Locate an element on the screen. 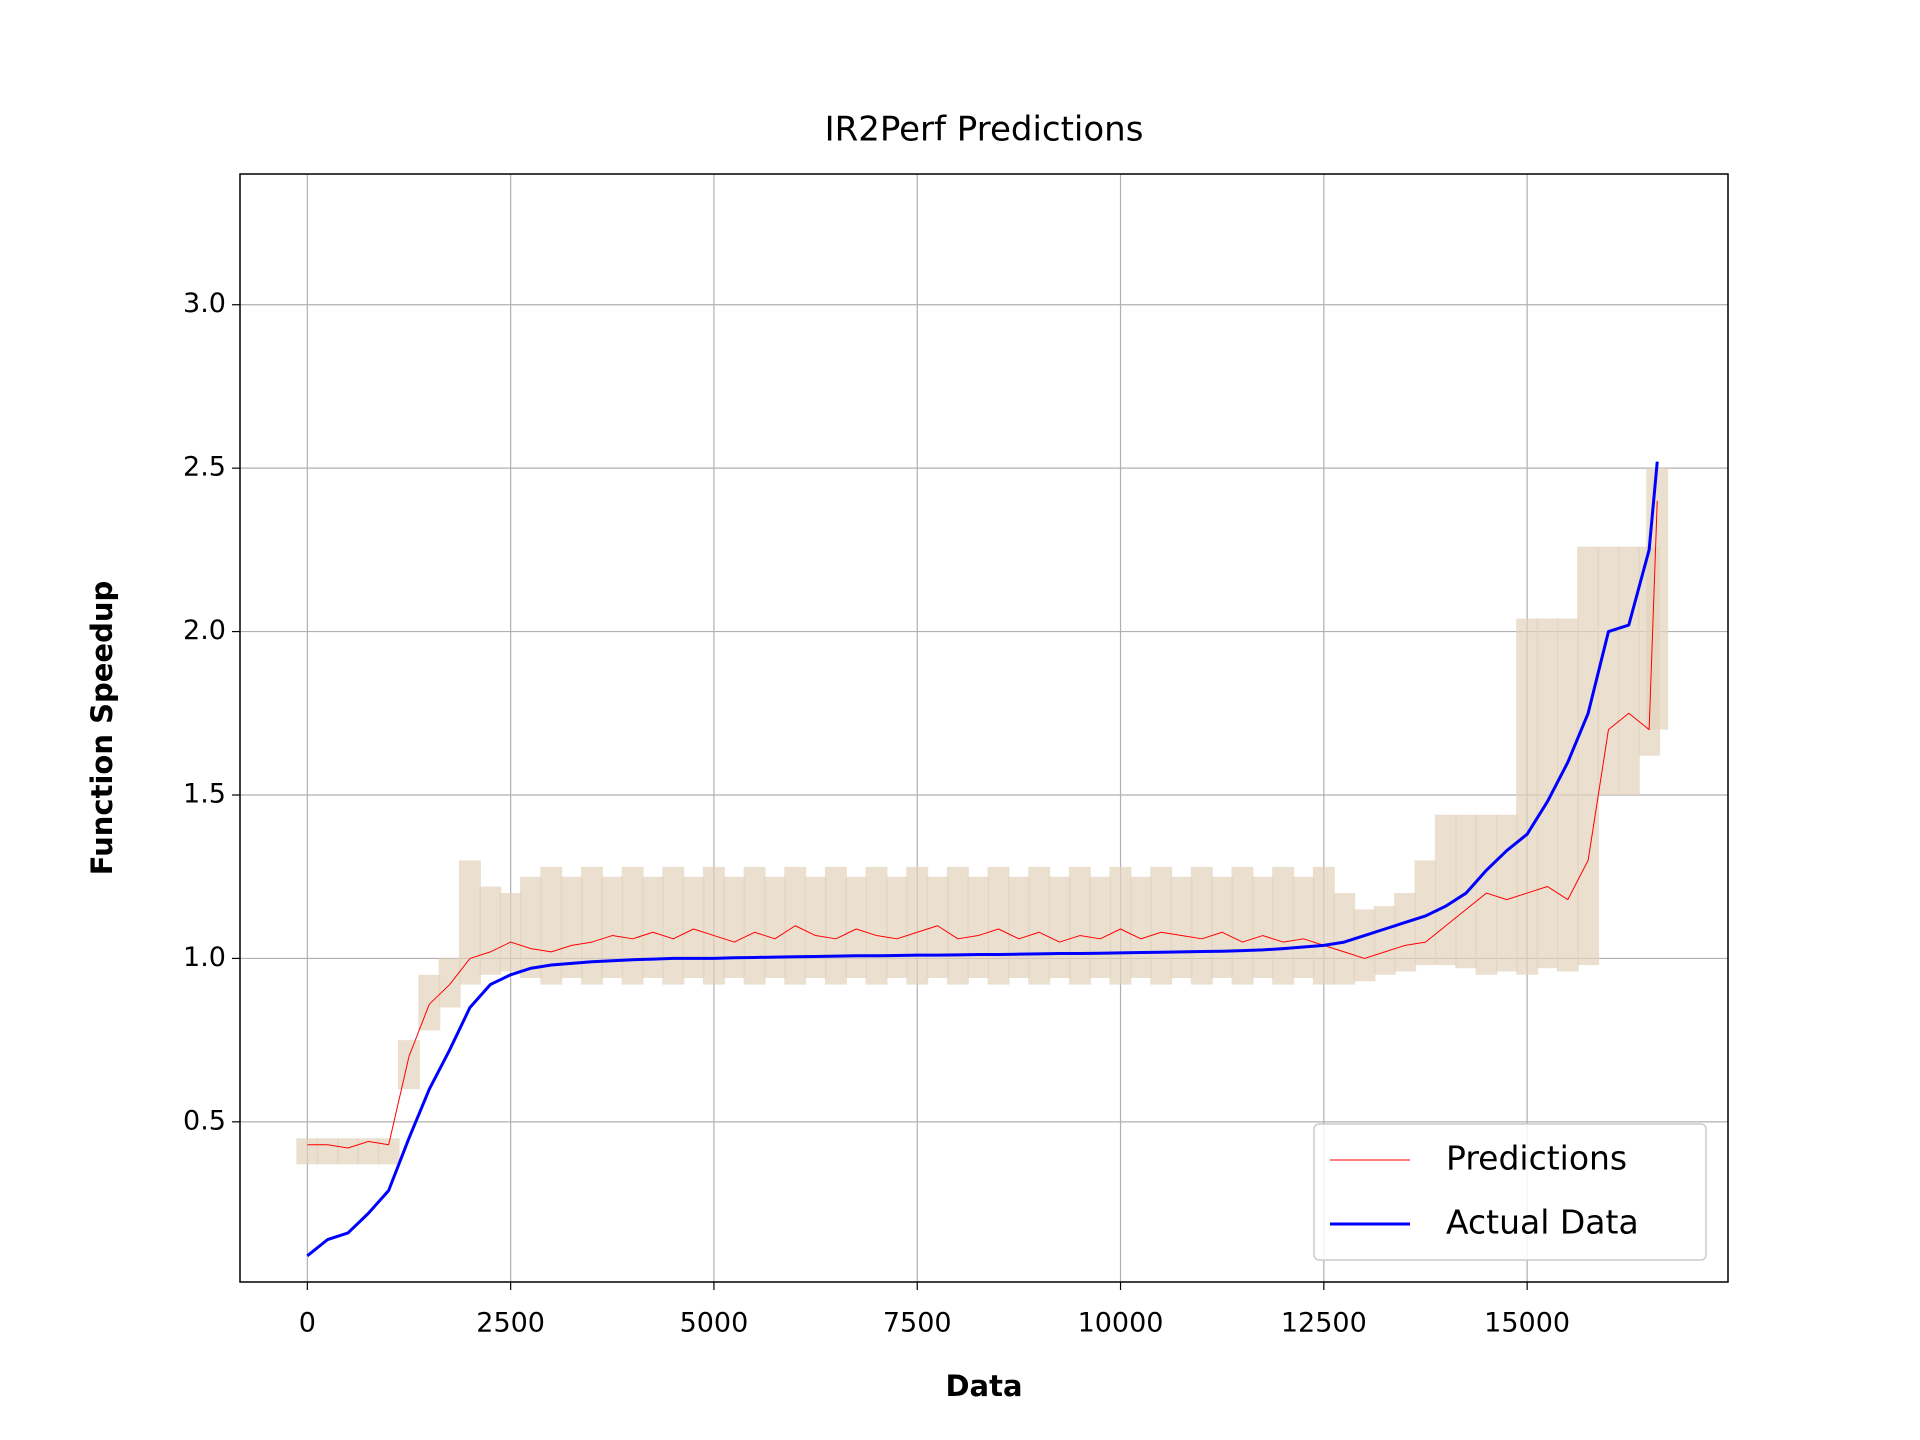 The width and height of the screenshot is (1920, 1440). x-tick-label: 2500 is located at coordinates (510, 1323).